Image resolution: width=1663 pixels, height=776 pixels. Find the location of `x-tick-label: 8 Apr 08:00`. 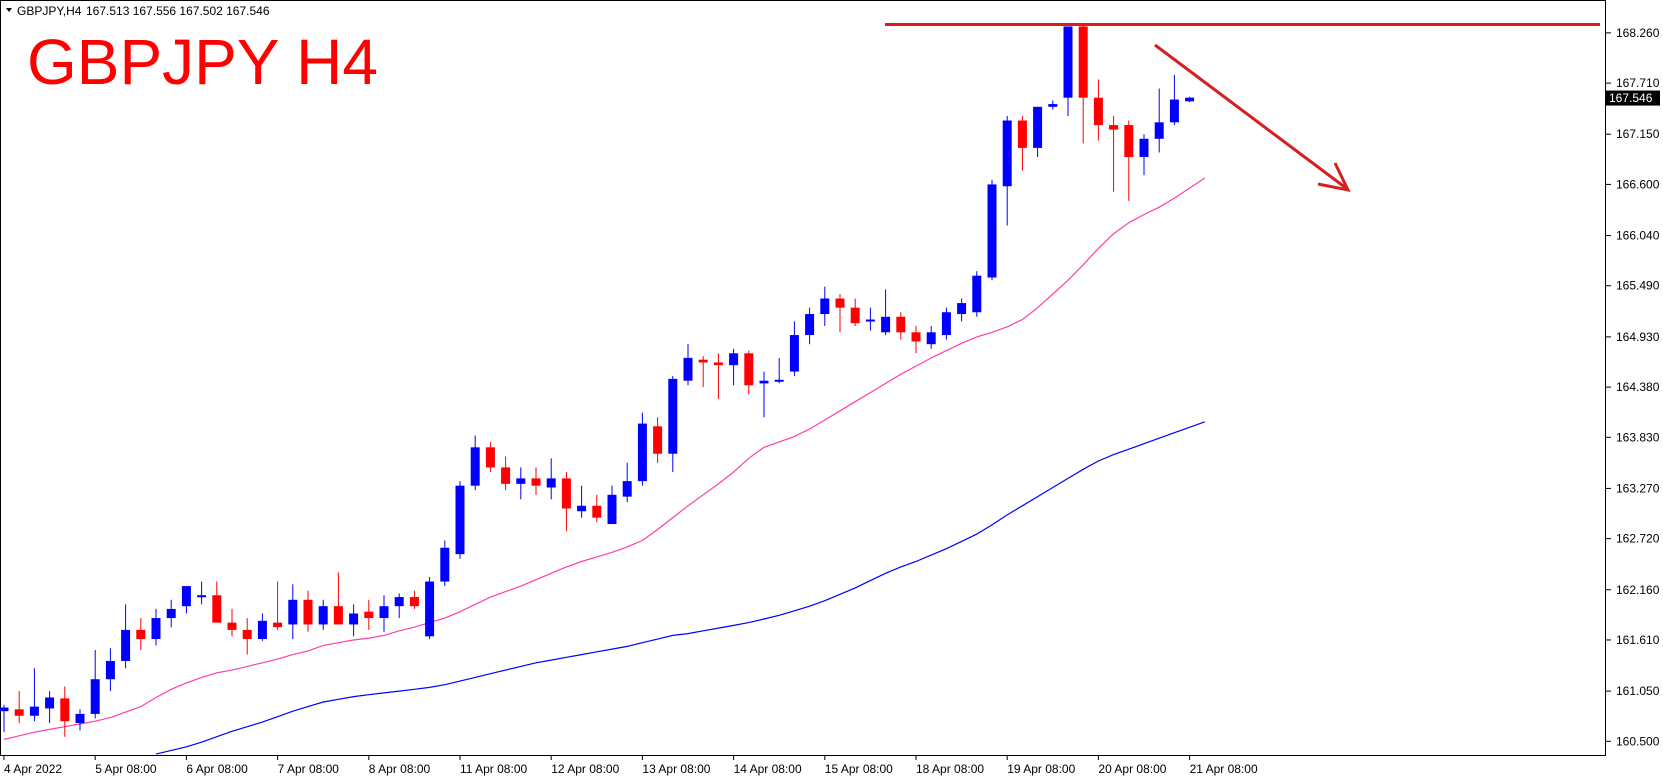

x-tick-label: 8 Apr 08:00 is located at coordinates (400, 769).